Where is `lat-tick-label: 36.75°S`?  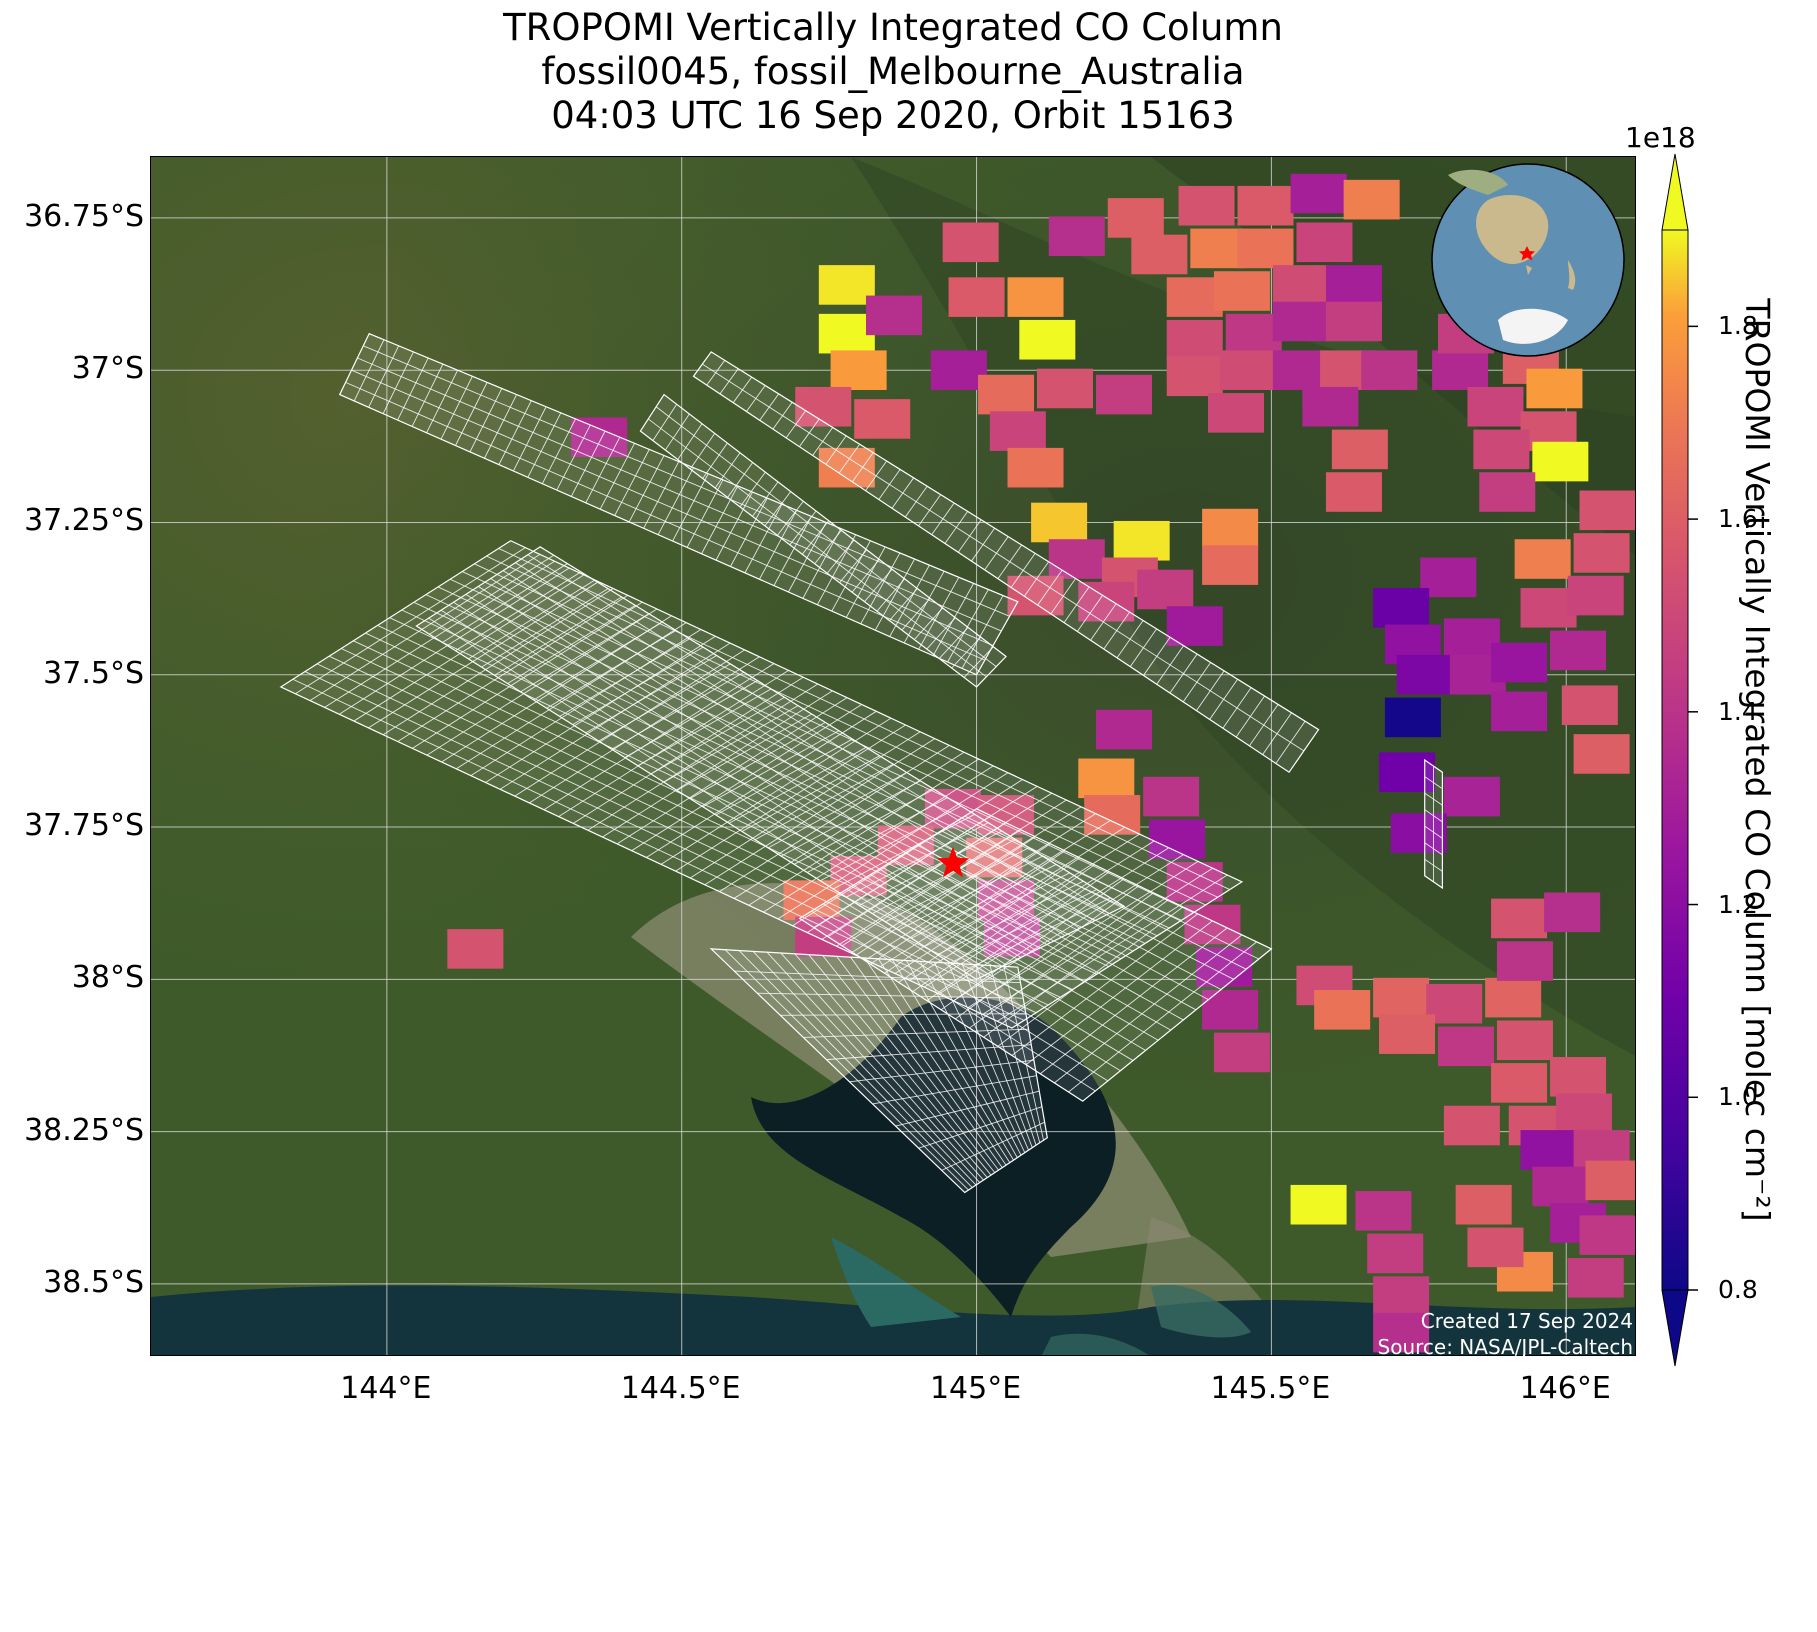
lat-tick-label: 36.75°S is located at coordinates (84, 216).